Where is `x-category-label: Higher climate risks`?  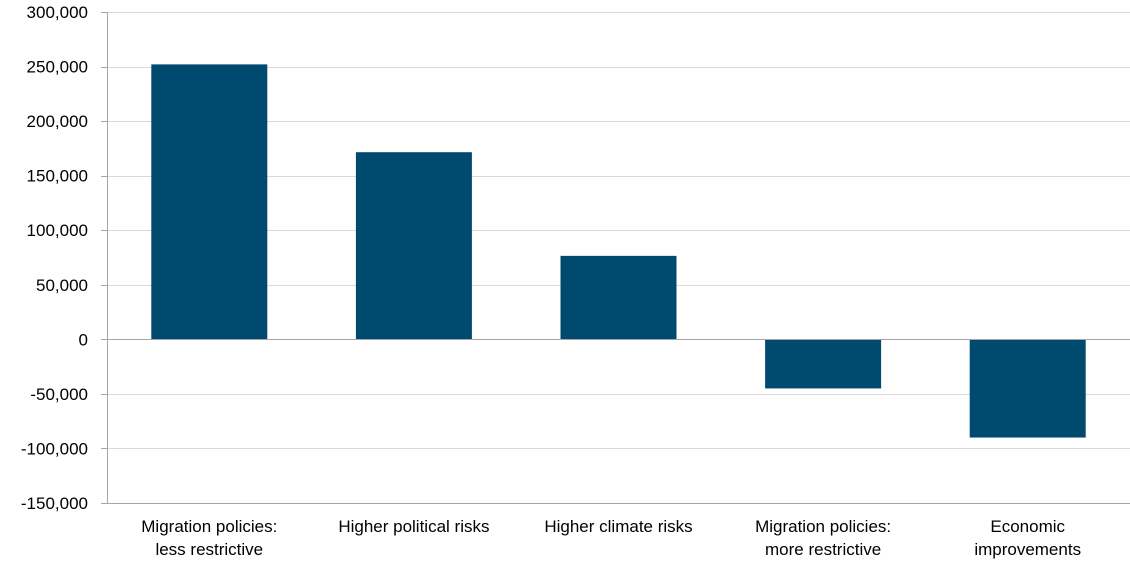 x-category-label: Higher climate risks is located at coordinates (618, 526).